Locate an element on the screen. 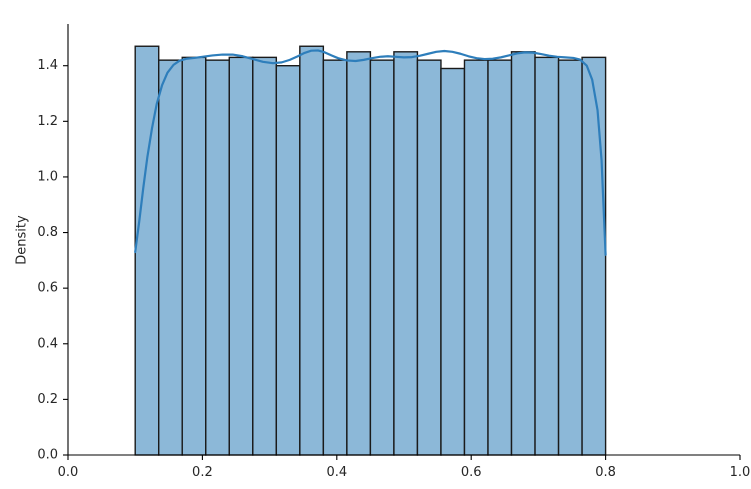 This screenshot has height=489, width=751. x-tick-label: 0.6 is located at coordinates (471, 472).